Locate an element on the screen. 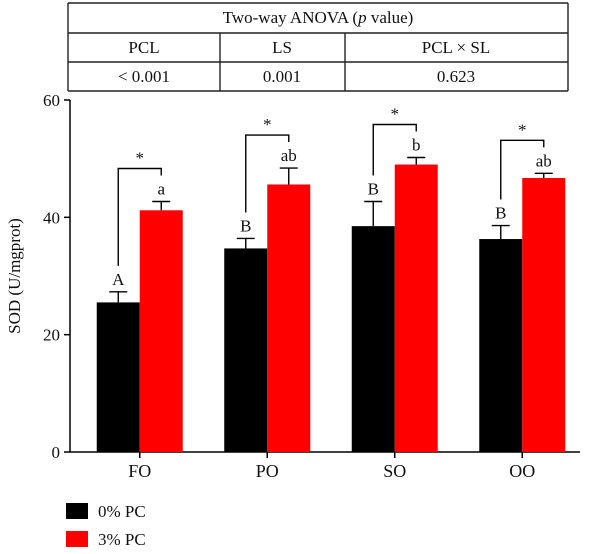 The width and height of the screenshot is (600, 554). x-tick-label: FO is located at coordinates (139, 471).